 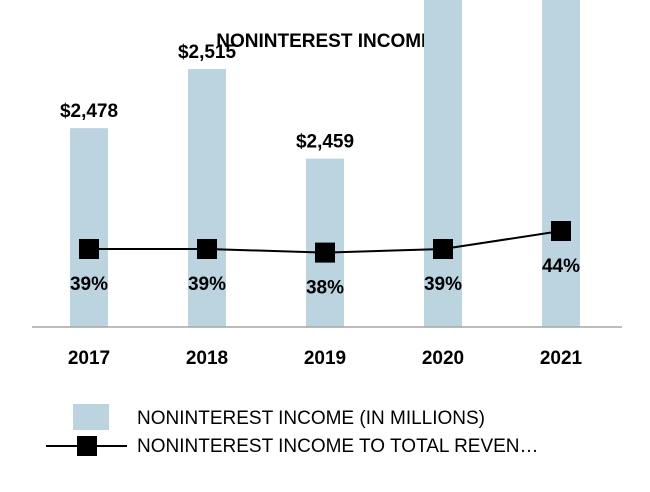 What do you see at coordinates (561, 231) in the screenshot?
I see `ratio-marker-2021` at bounding box center [561, 231].